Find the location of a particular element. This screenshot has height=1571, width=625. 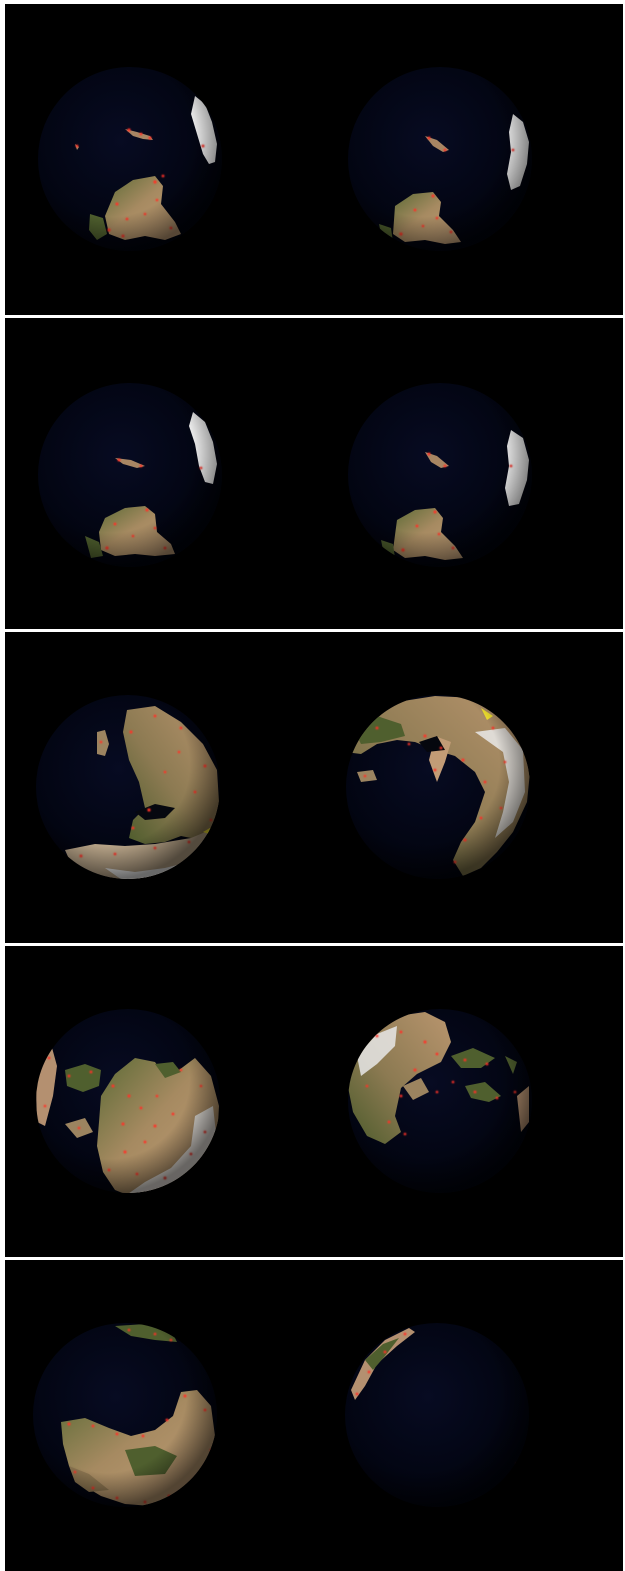

globe-2b is located at coordinates (440, 475).